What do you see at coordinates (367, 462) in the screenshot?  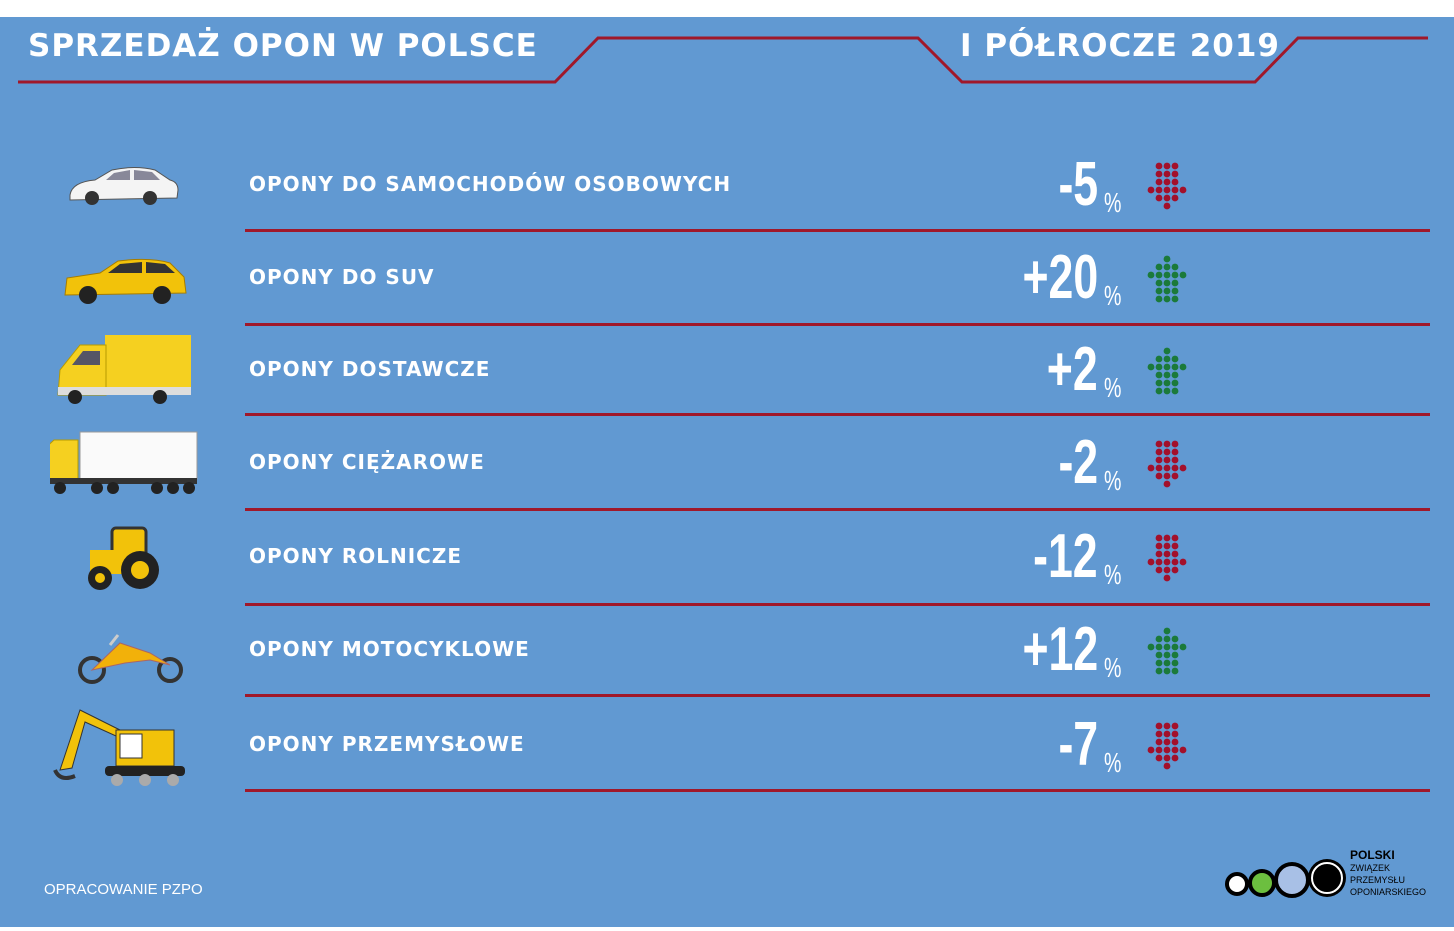 I see `category-label: OPONY CIĘŻAROWE` at bounding box center [367, 462].